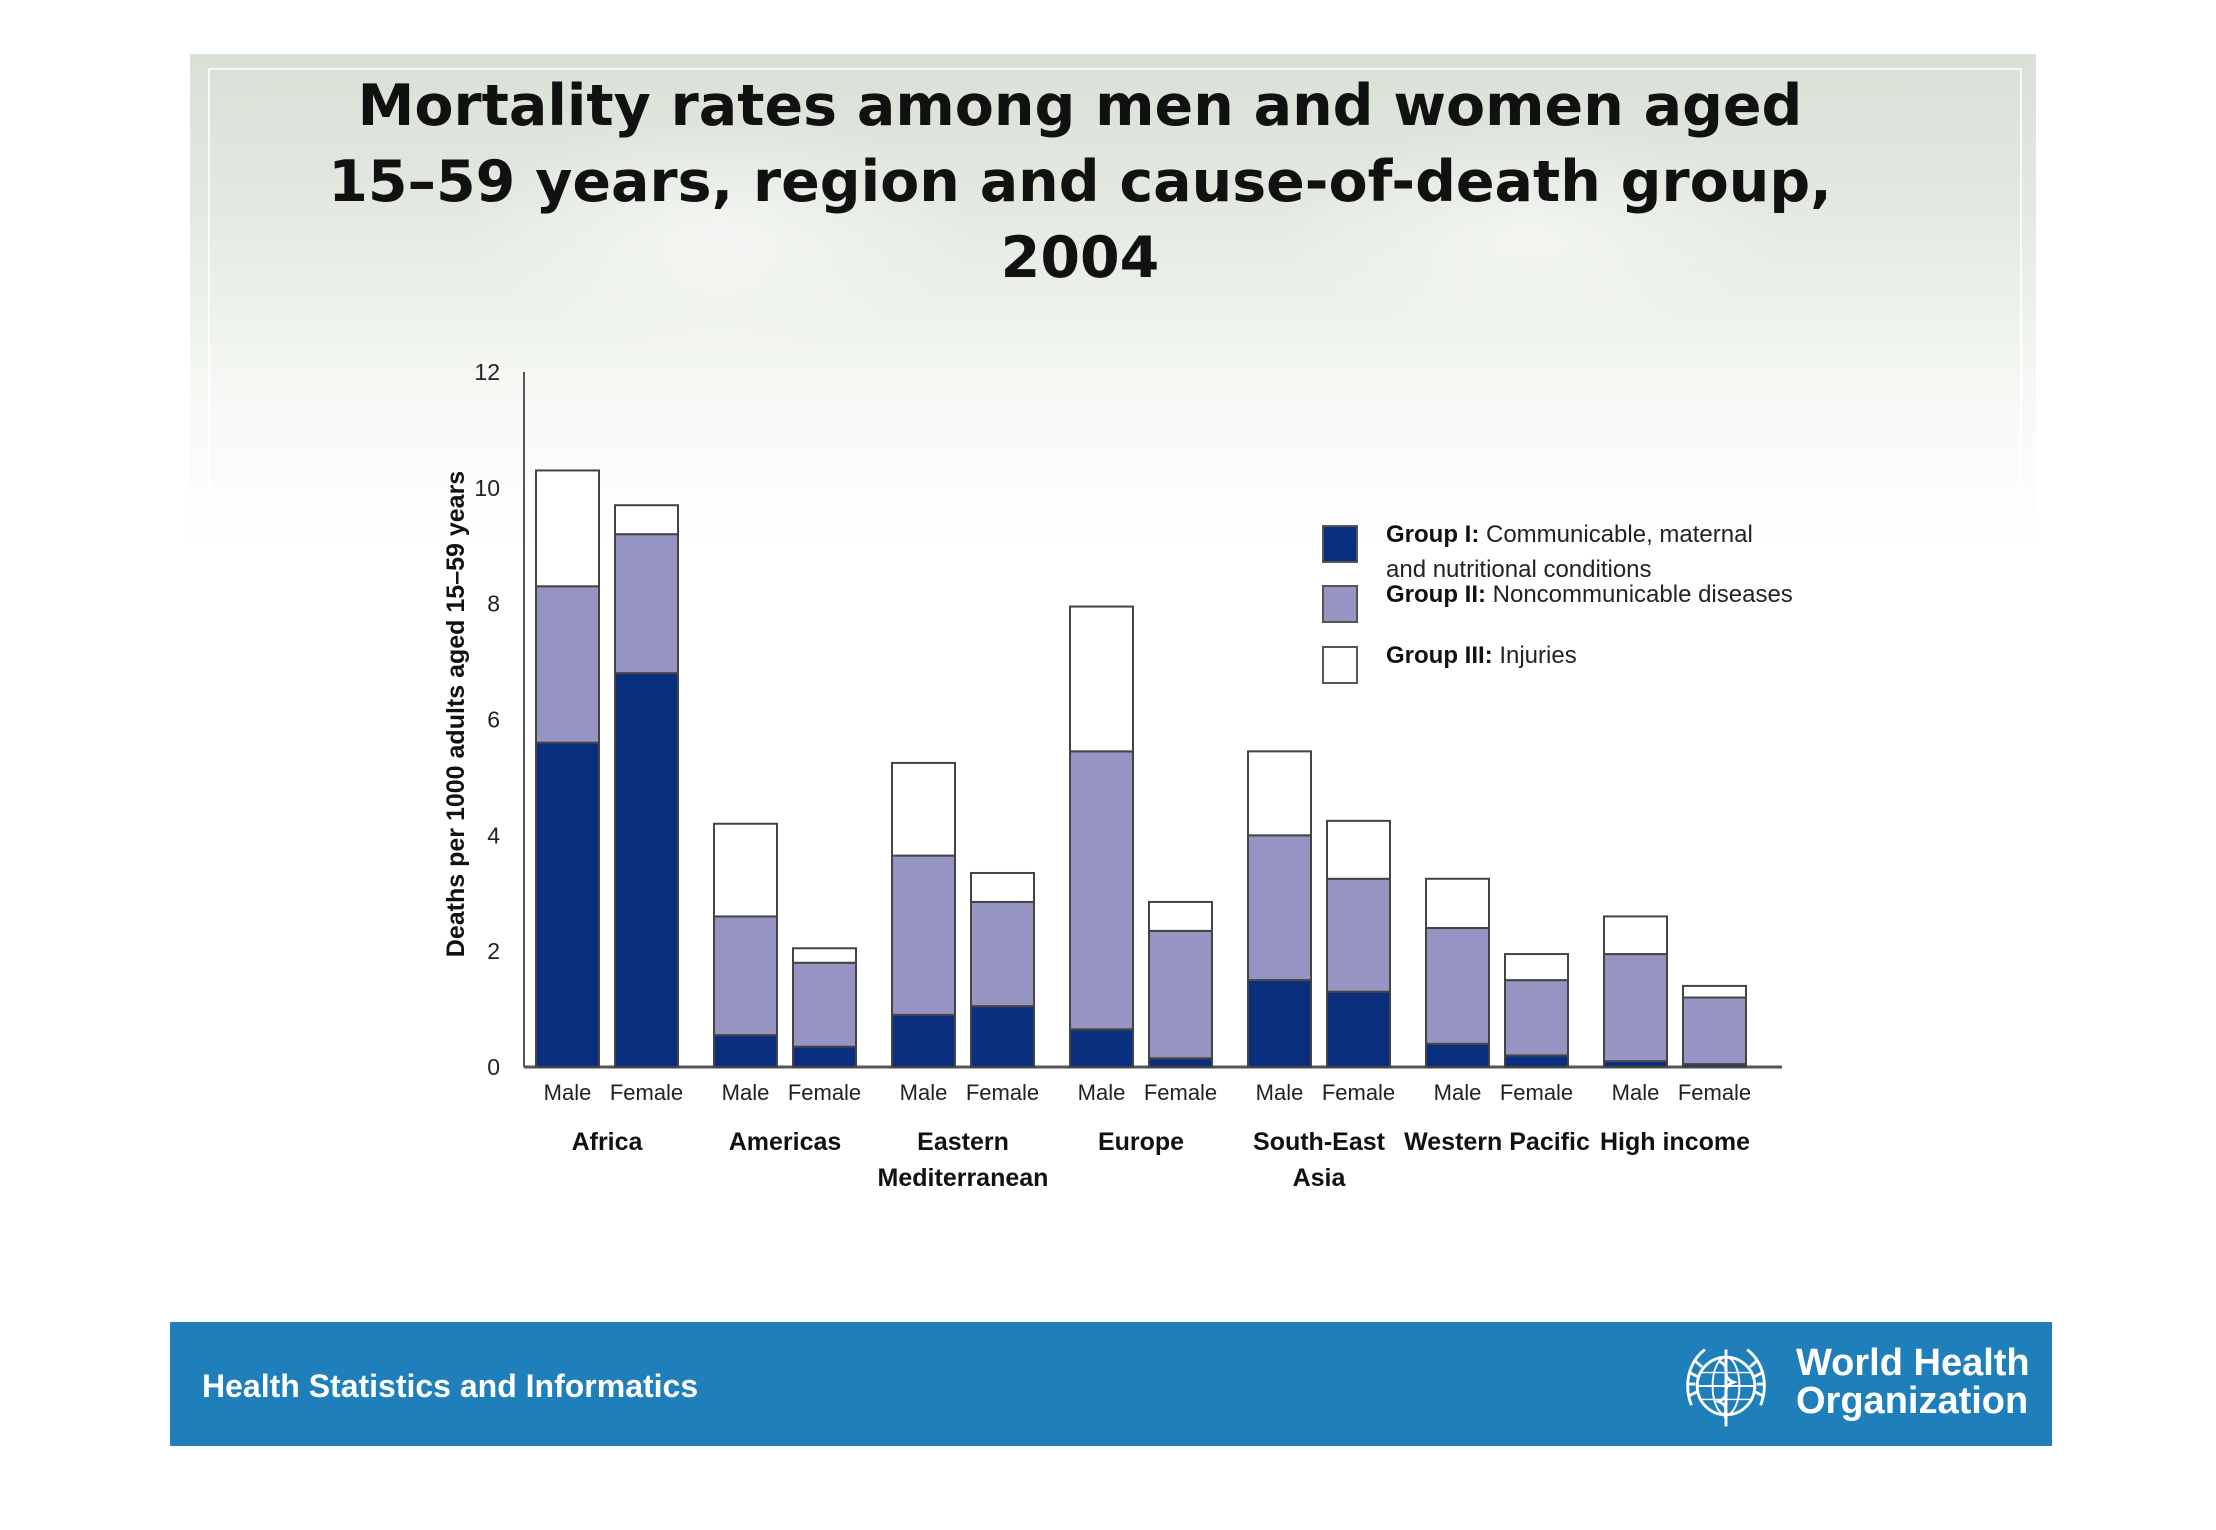  Describe the element at coordinates (1320, 1178) in the screenshot. I see `region-label: Asia` at that location.